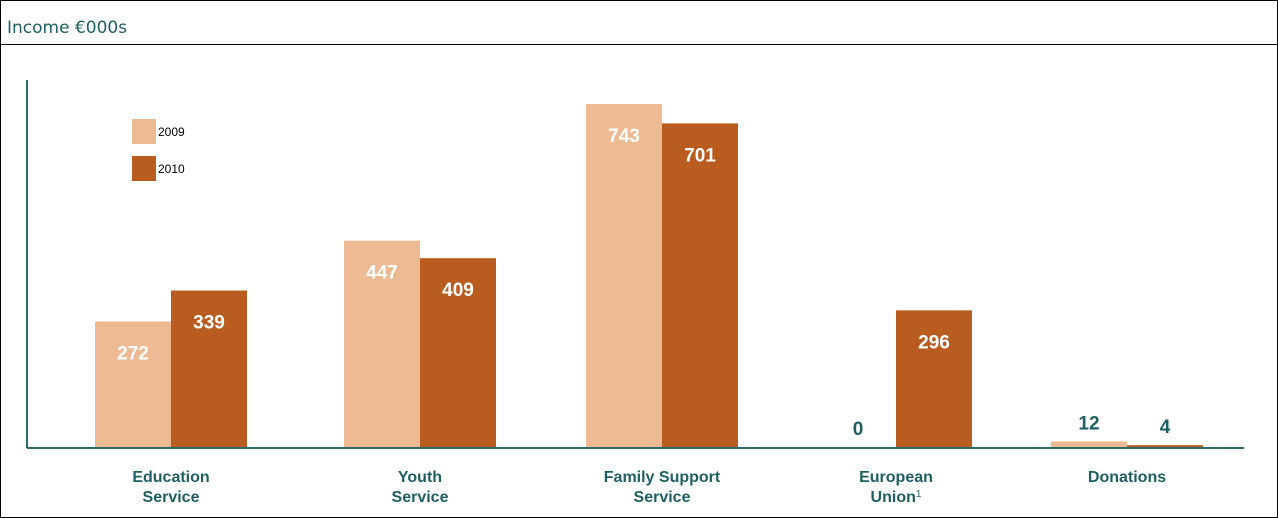  Describe the element at coordinates (382, 273) in the screenshot. I see `data-label-2009-1: 447` at that location.